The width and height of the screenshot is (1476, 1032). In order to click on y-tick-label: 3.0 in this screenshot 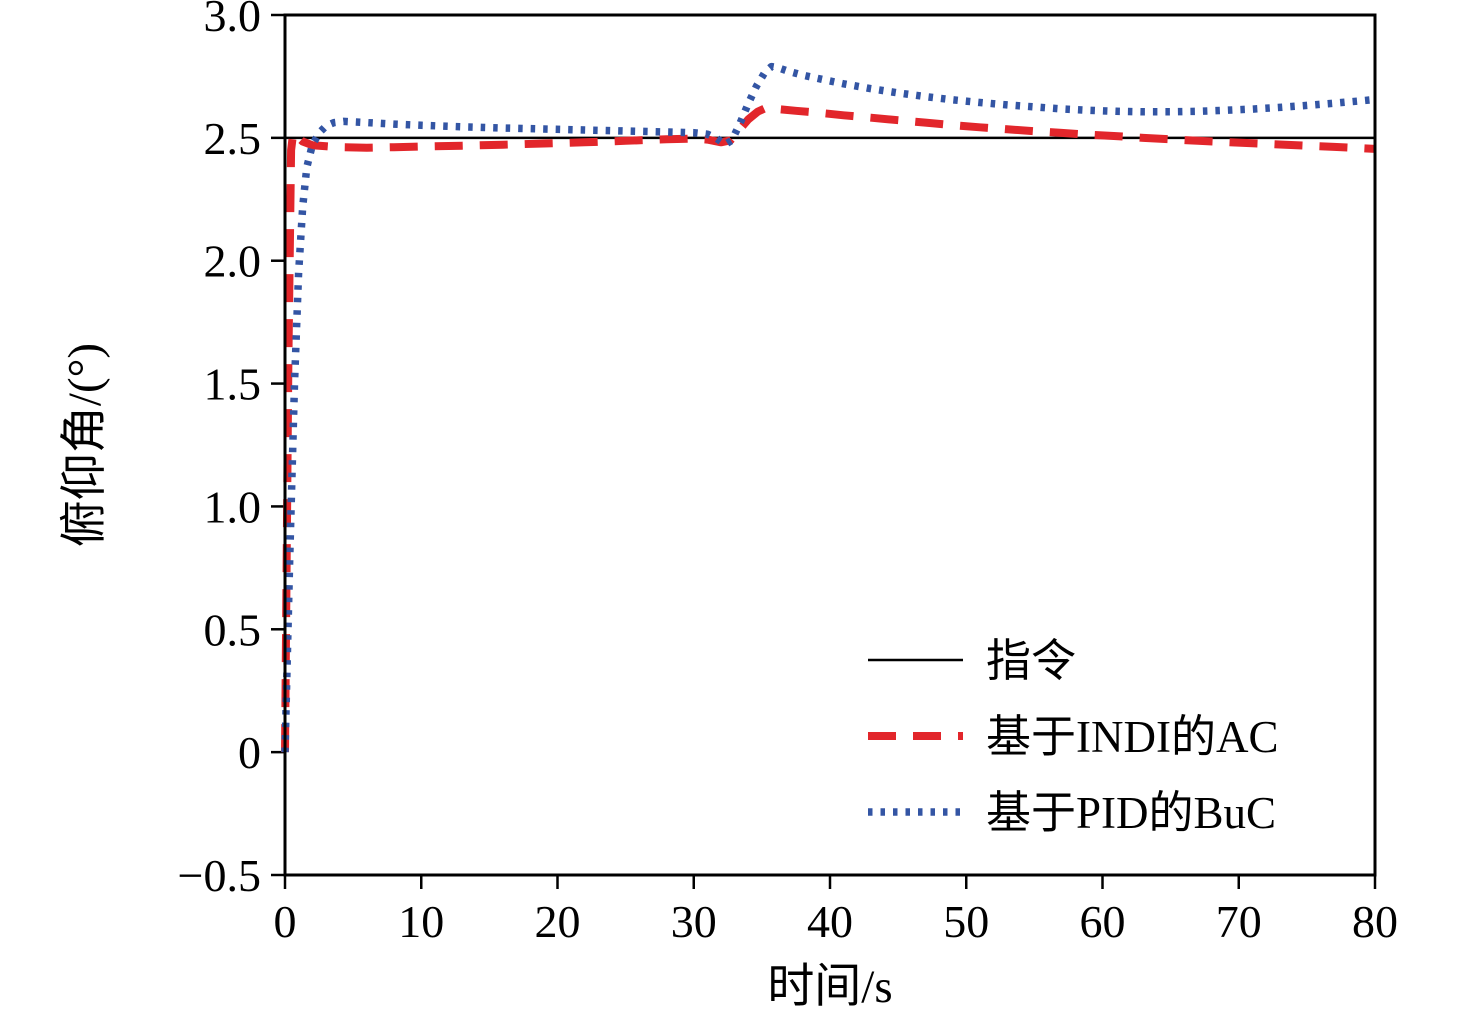, I will do `click(233, 20)`.